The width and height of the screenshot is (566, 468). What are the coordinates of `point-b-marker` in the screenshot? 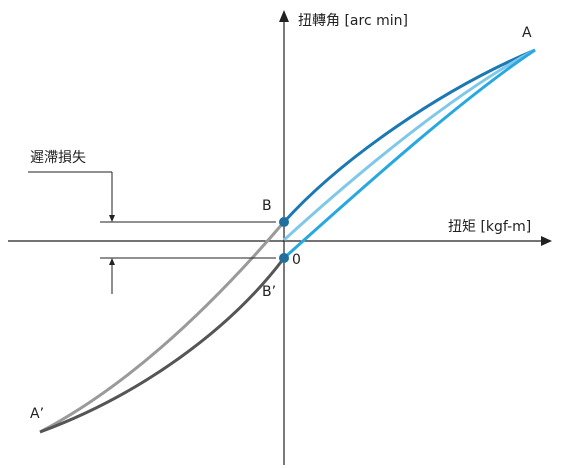 It's located at (284, 222).